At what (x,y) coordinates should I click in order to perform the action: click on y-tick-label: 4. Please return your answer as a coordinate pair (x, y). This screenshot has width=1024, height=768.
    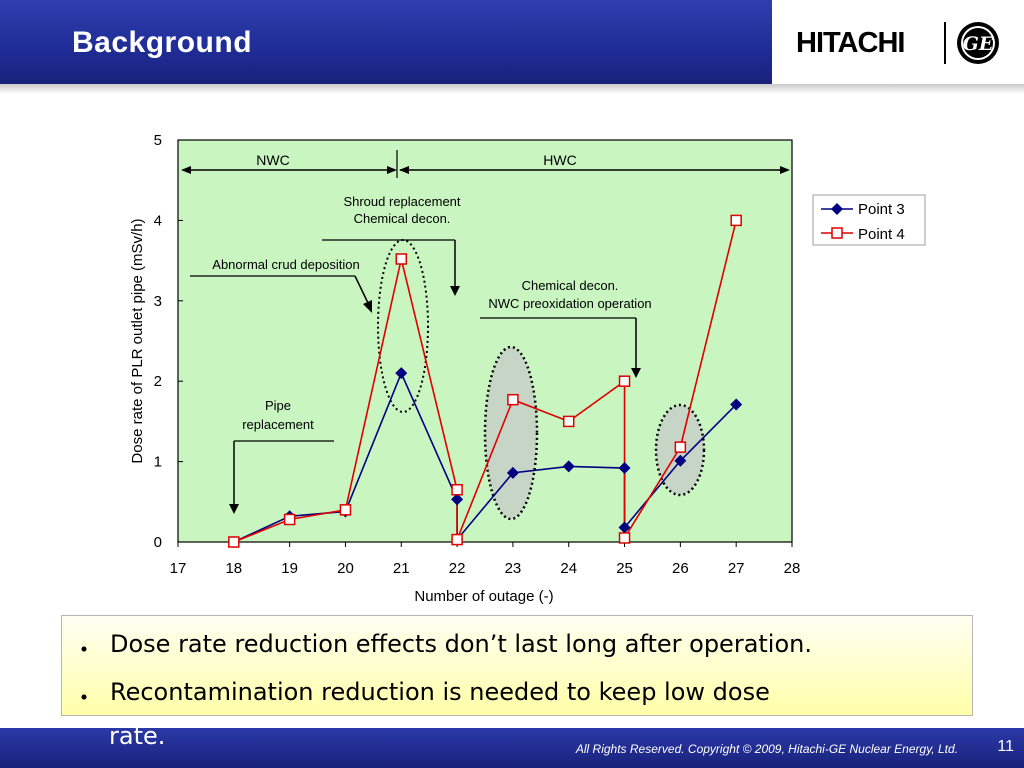
    Looking at the image, I should click on (158, 220).